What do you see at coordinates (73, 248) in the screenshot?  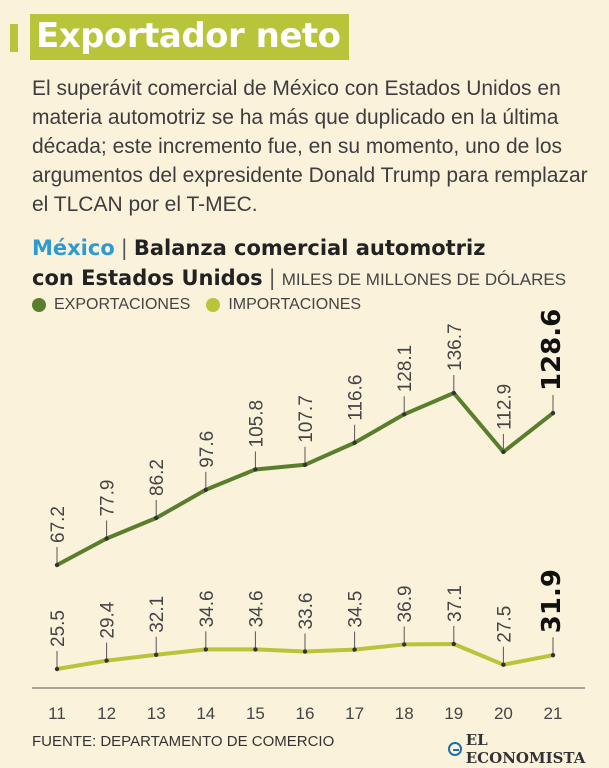 I see `chart-country: México` at bounding box center [73, 248].